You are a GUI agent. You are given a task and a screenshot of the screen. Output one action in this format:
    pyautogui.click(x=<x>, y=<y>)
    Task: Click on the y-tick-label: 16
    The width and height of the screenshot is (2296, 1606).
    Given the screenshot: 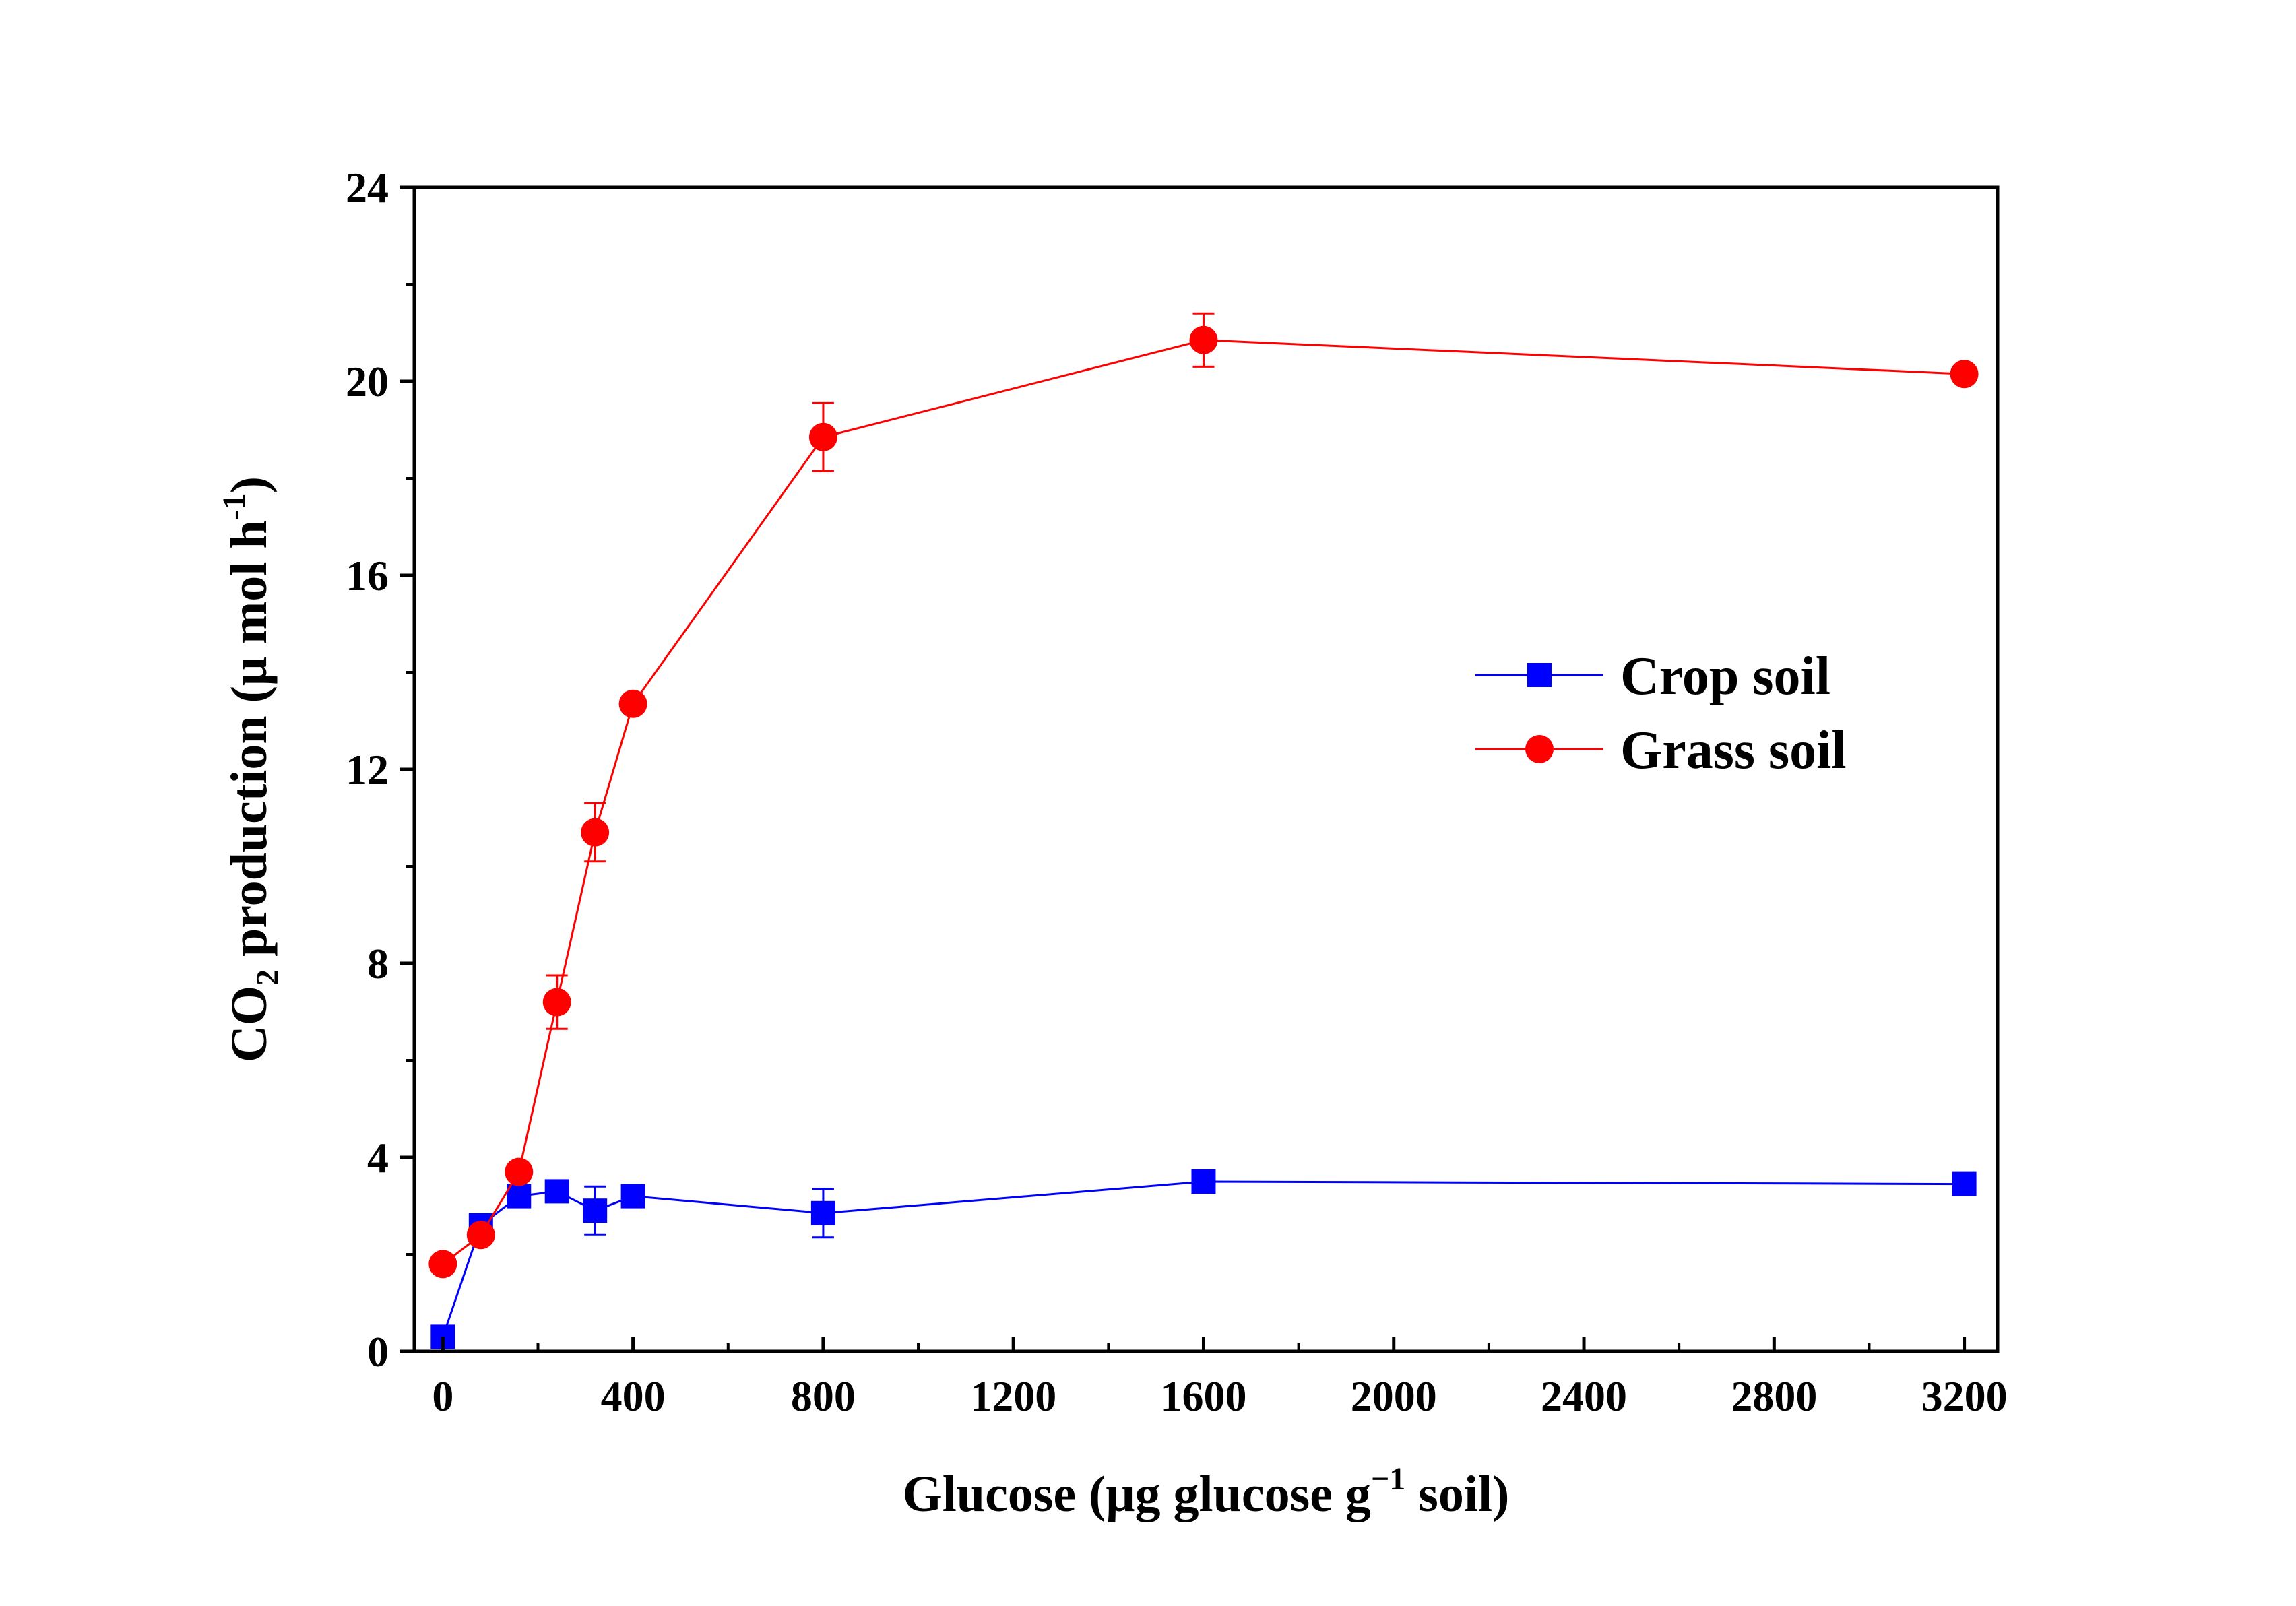 What is the action you would take?
    pyautogui.click(x=367, y=576)
    